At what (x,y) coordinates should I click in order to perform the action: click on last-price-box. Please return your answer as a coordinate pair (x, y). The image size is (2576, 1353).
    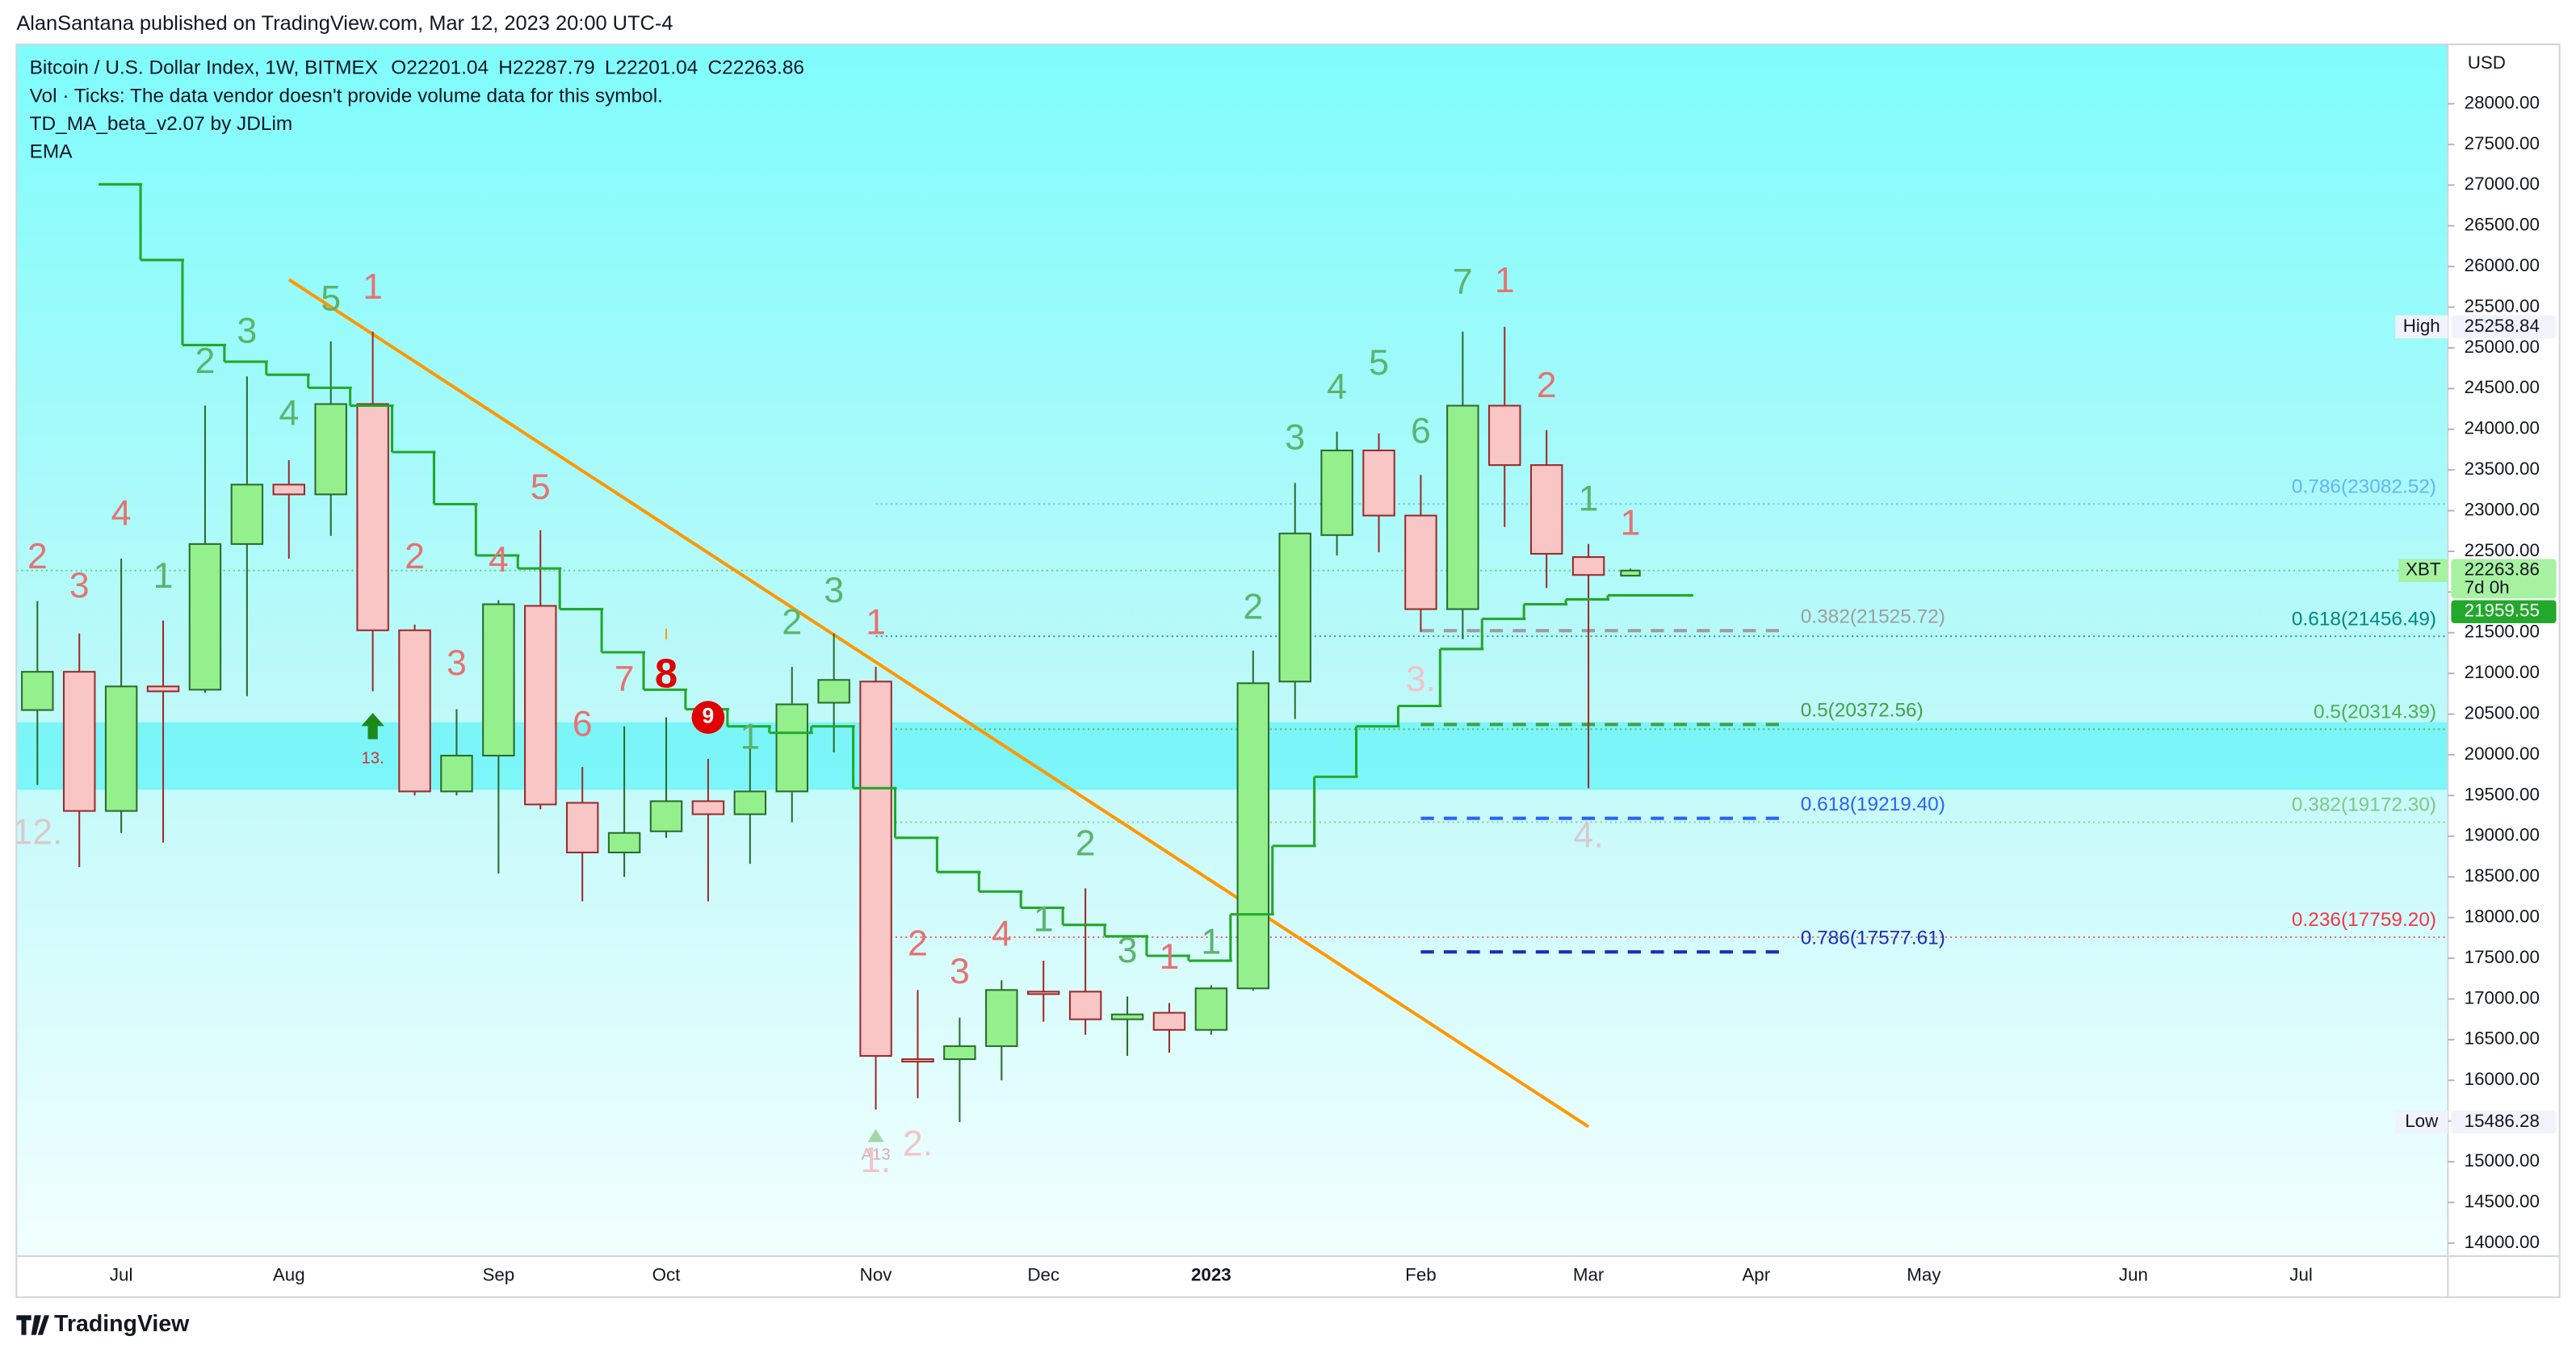
    Looking at the image, I should click on (2504, 579).